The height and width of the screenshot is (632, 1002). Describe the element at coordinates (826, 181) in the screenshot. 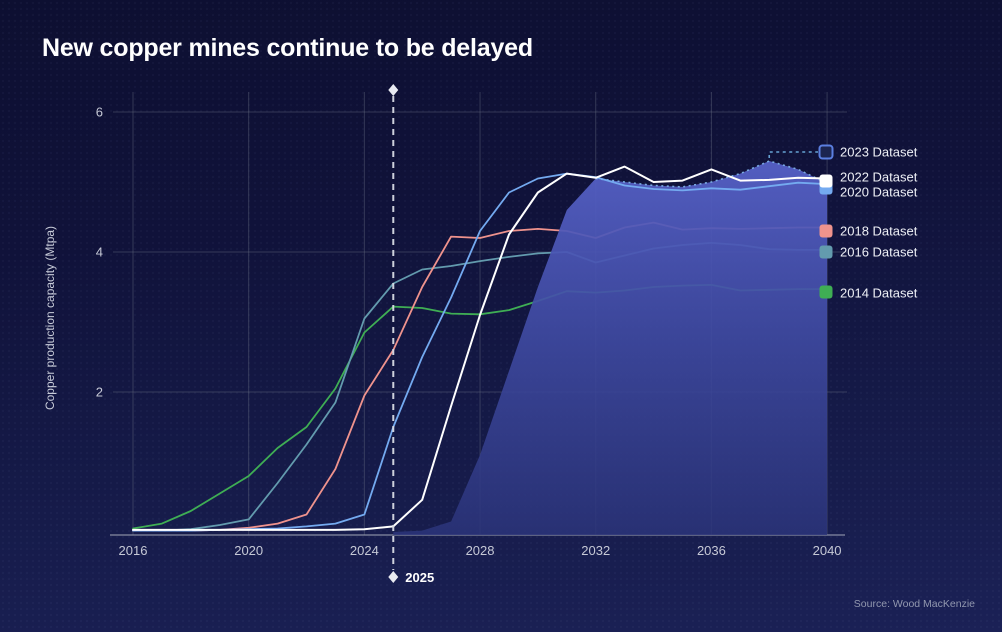

I see `legend-marker-2022-dataset` at that location.